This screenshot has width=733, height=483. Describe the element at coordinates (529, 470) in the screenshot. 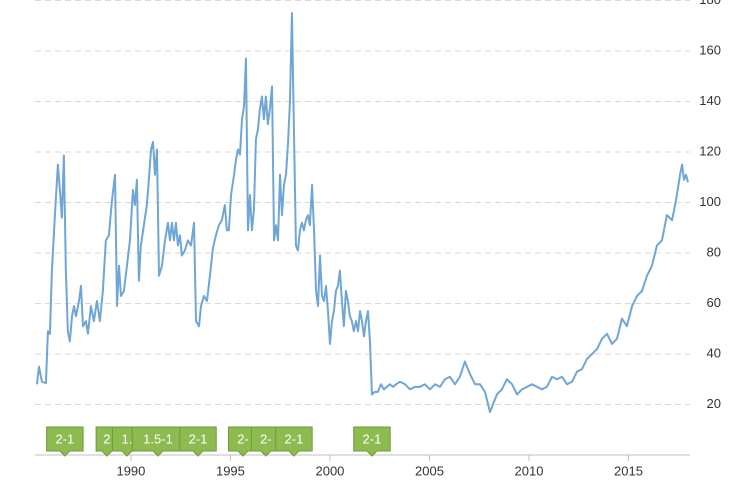

I see `x-tick-label: 2010` at that location.